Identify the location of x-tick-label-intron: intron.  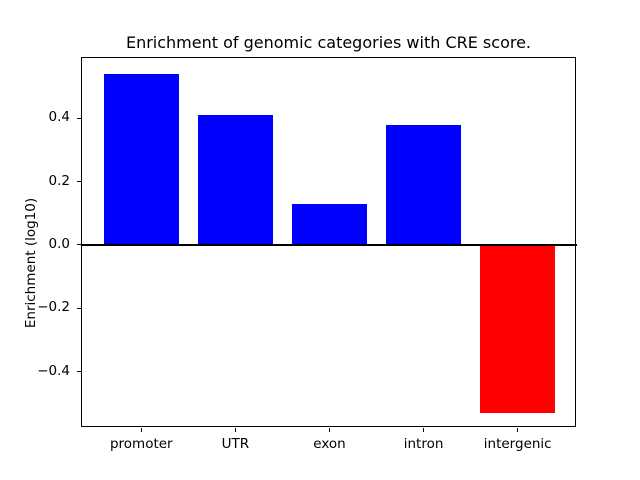
(423, 444).